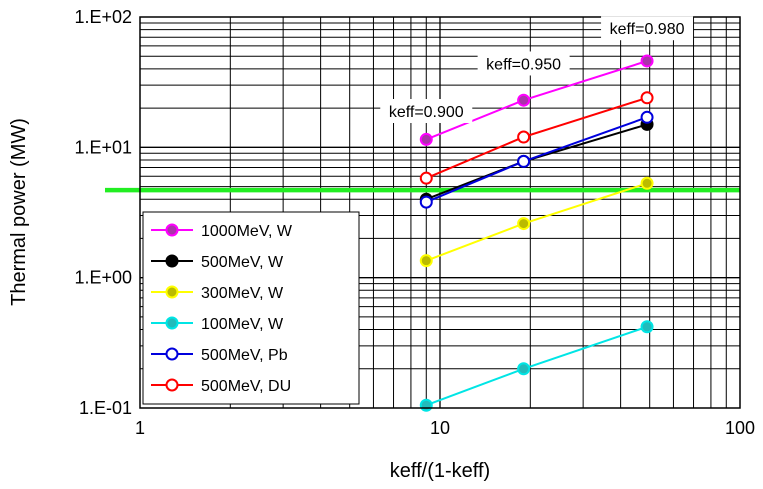 This screenshot has width=763, height=489. I want to click on x-tick-label: 100, so click(740, 428).